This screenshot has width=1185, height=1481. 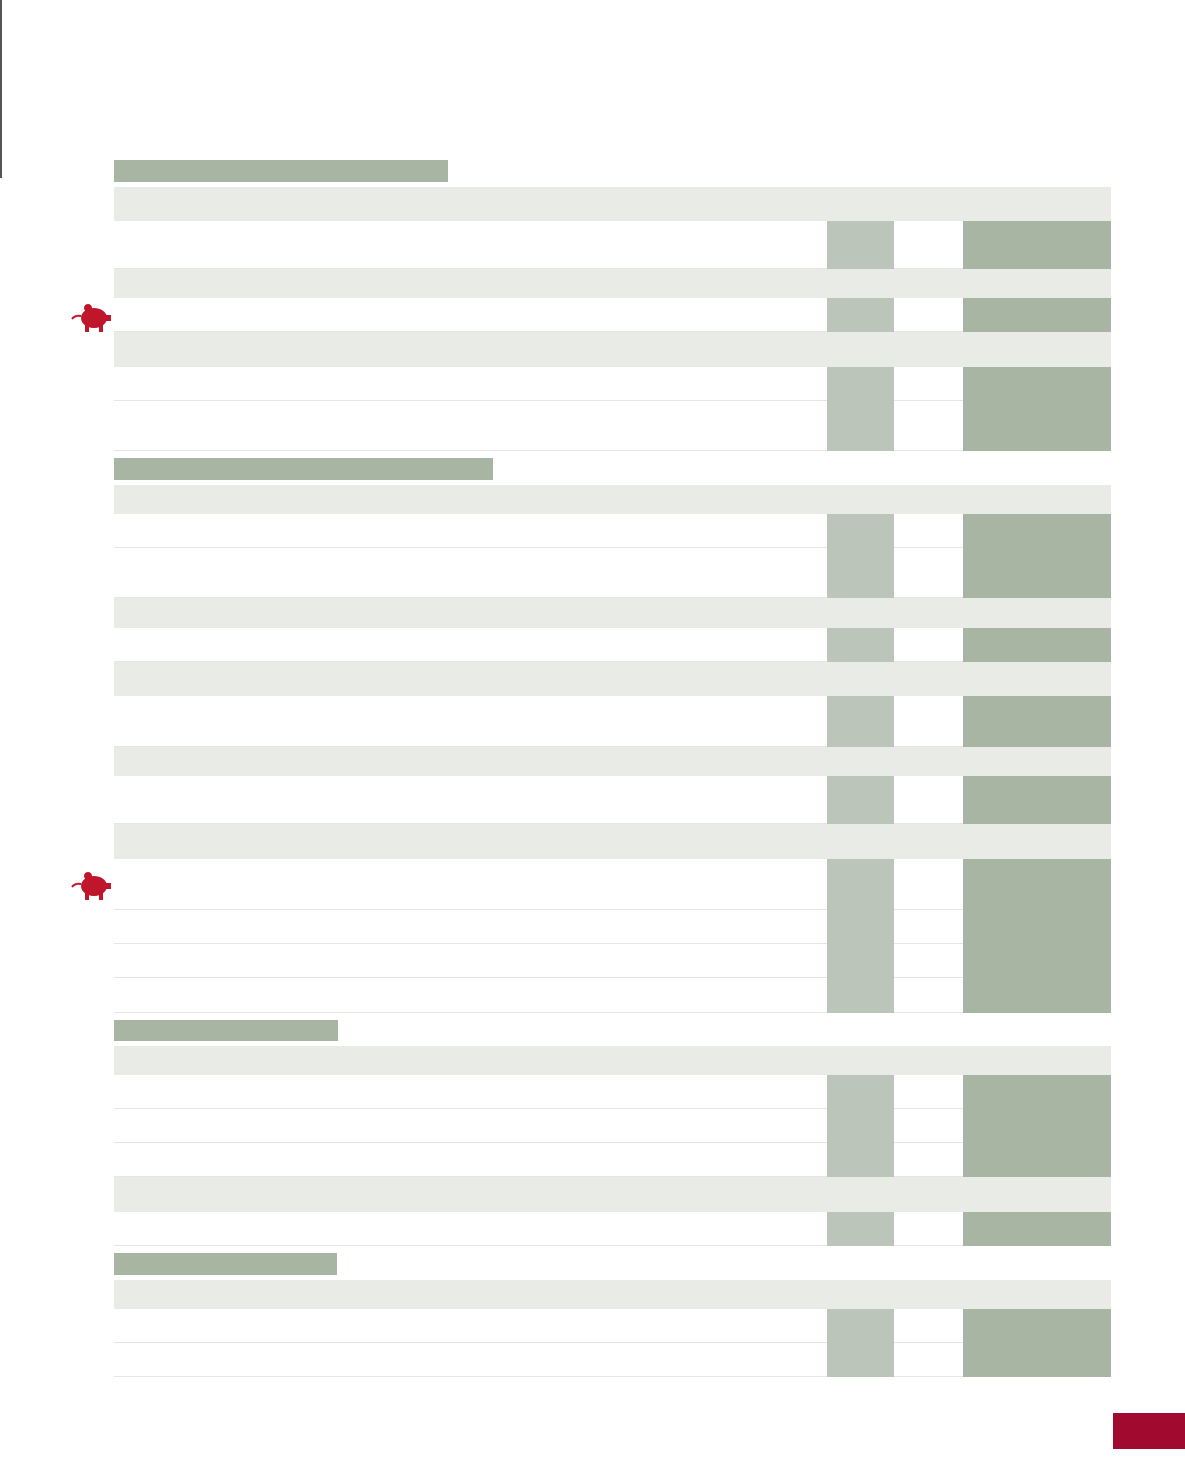 I want to click on margin-rule, so click(x=1, y=89).